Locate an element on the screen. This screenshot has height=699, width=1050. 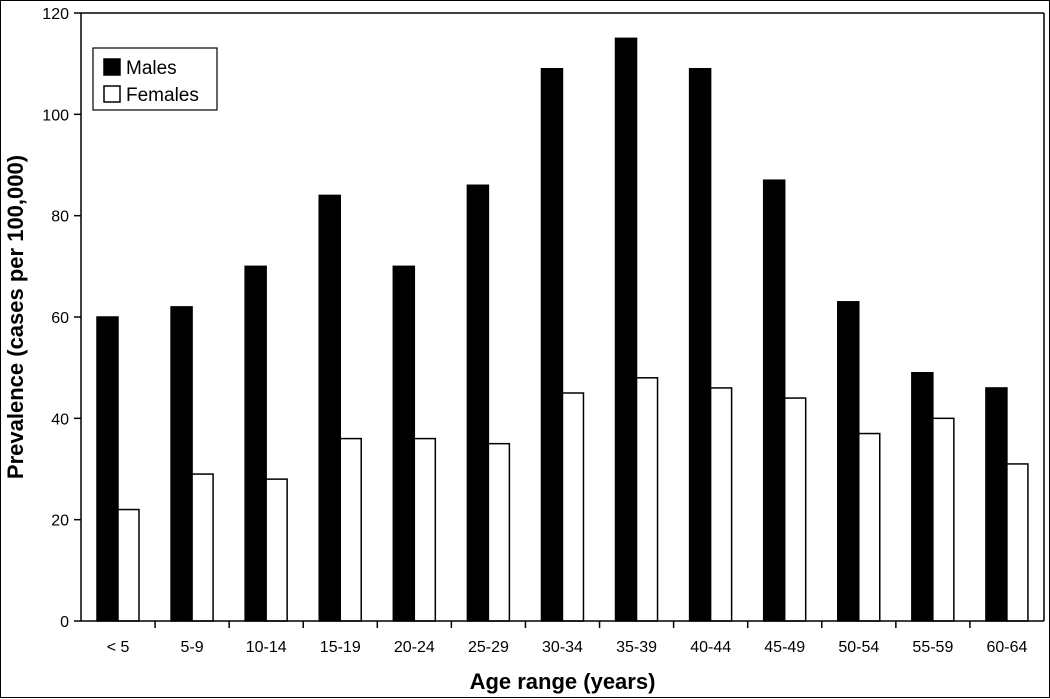
x-tick-label: 10-14 is located at coordinates (266, 647).